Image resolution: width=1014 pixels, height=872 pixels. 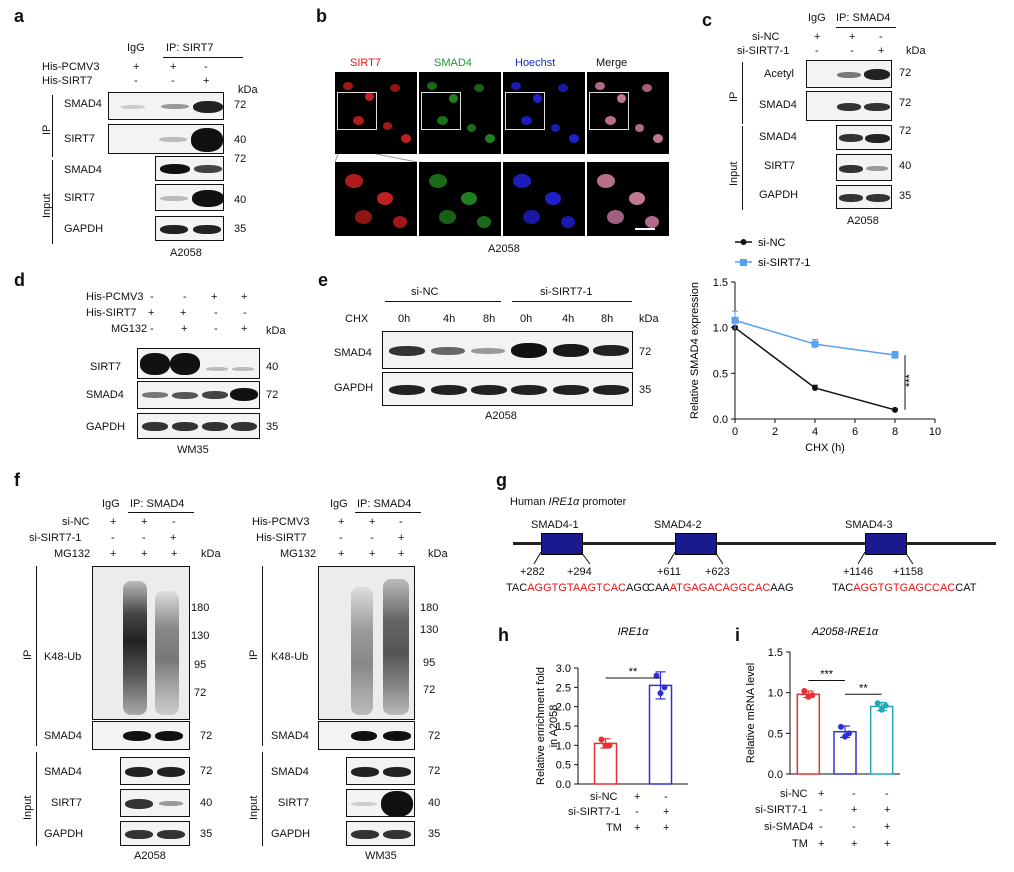 I want to click on a-blot-gapdh, so click(x=189, y=228).